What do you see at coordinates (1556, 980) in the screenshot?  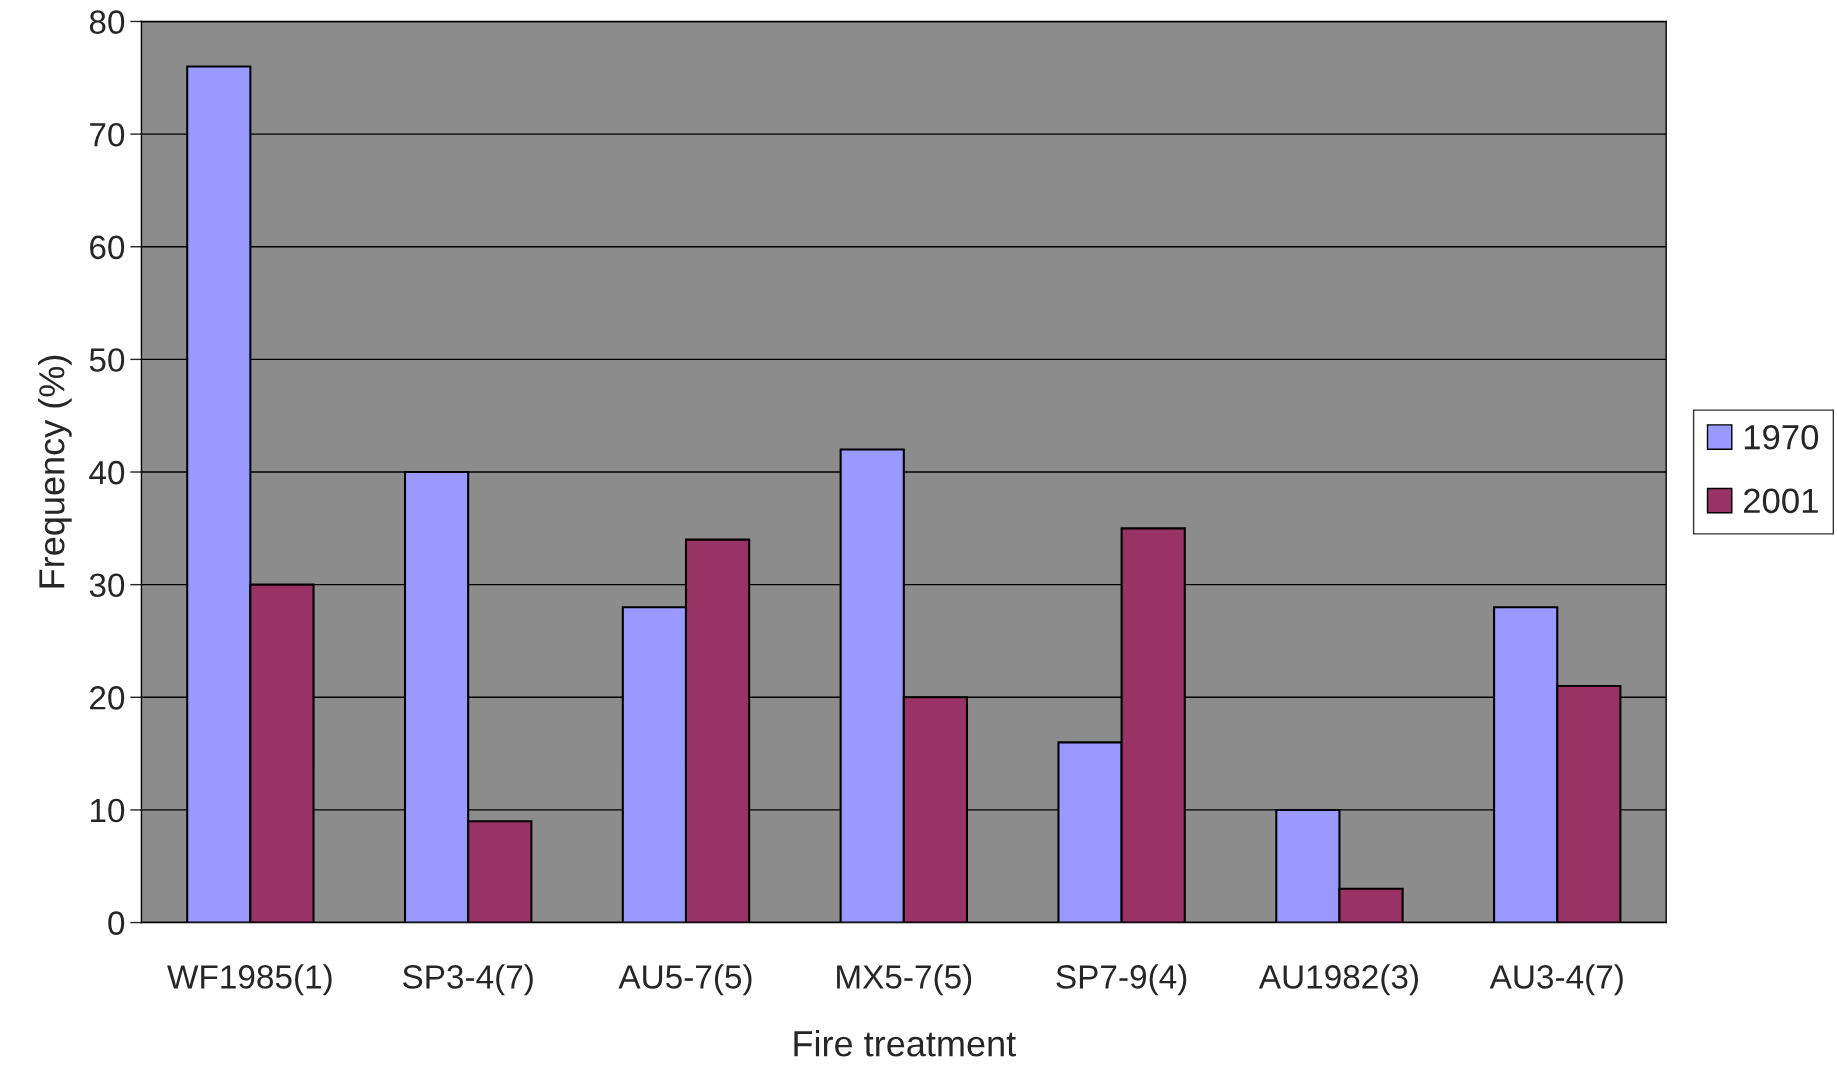 I see `x-tick-label: AU3-4(7)` at bounding box center [1556, 980].